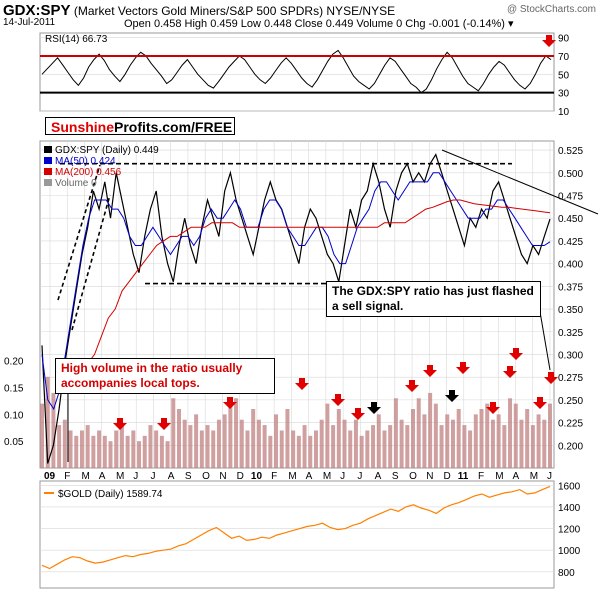 The width and height of the screenshot is (602, 602). I want to click on ratio-y-tick: 0.400, so click(570, 265).